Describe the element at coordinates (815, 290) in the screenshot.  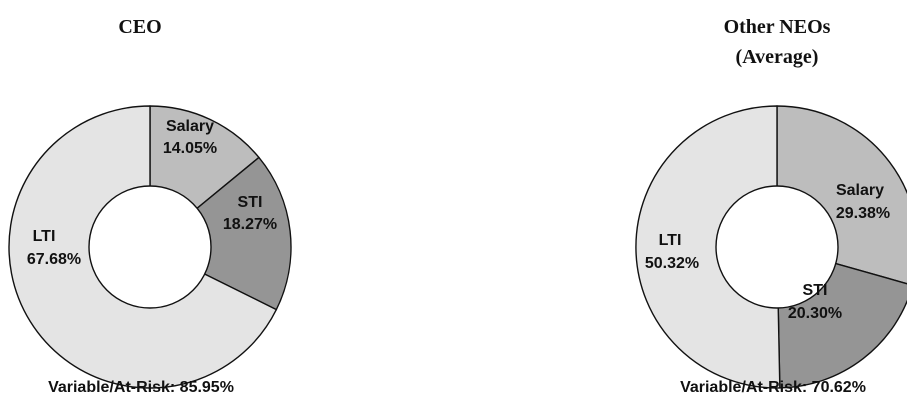
I see `other-neos-sti-name-label: STI` at that location.